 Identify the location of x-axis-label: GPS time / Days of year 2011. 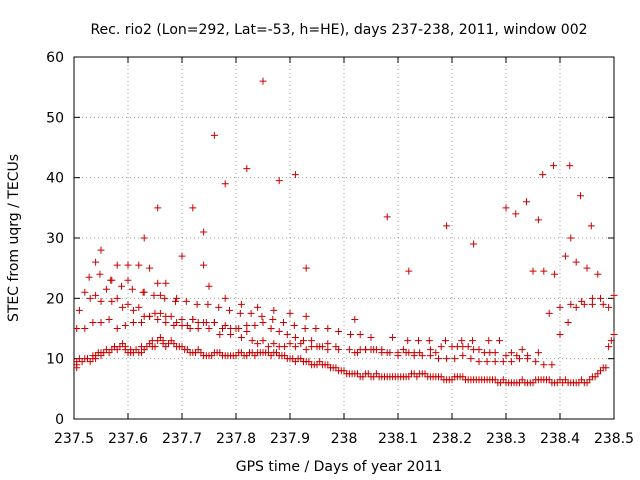
(339, 467).